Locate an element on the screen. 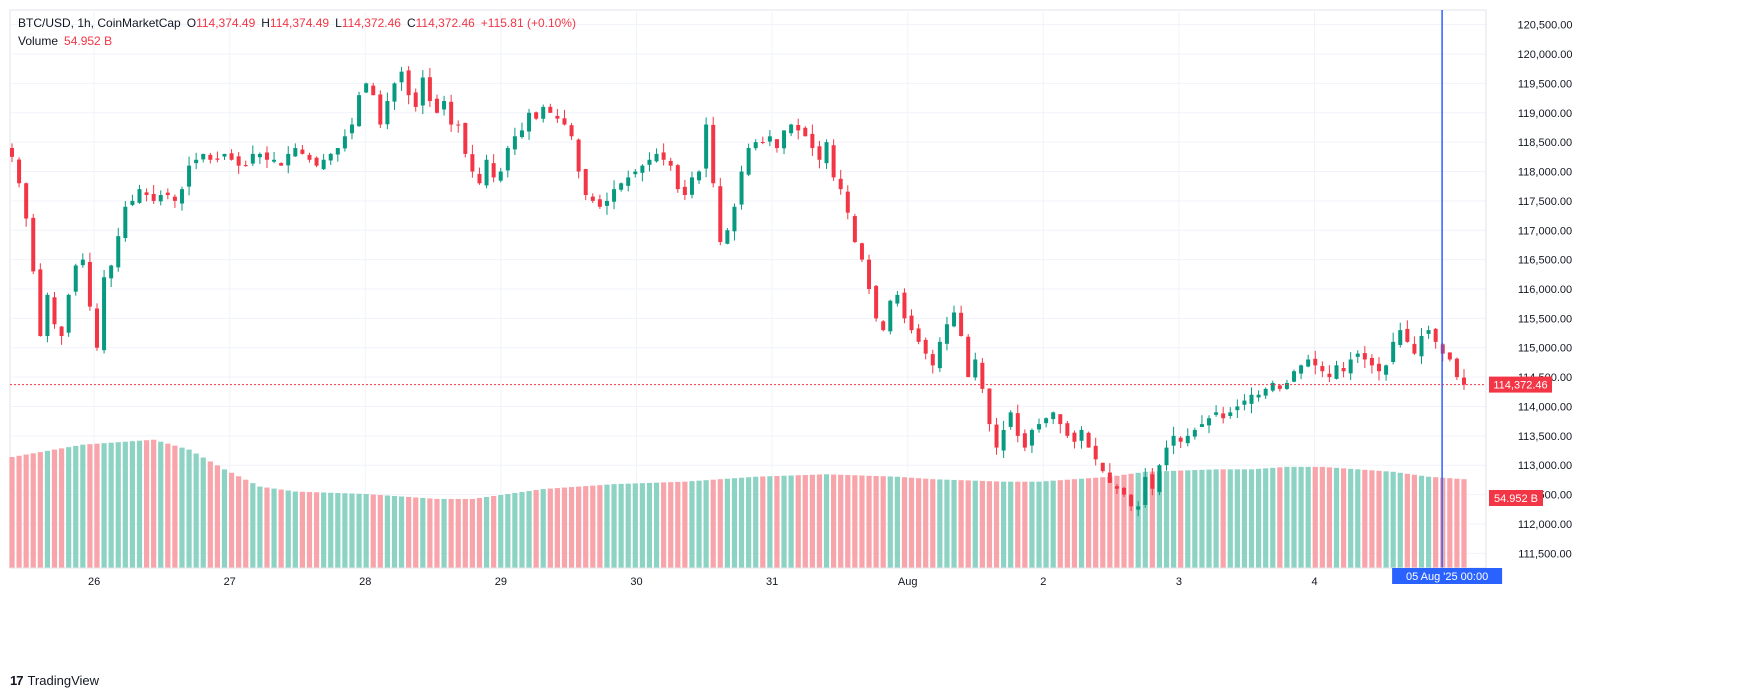  volume-label: Volume is located at coordinates (38, 41).